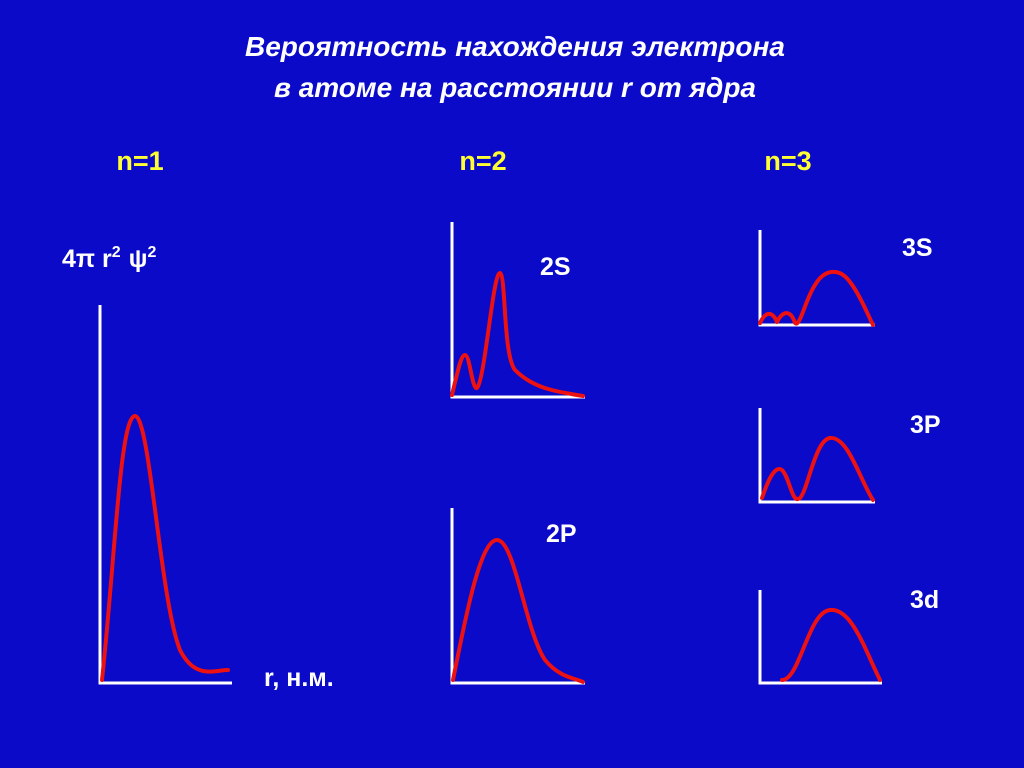 This screenshot has width=1024, height=768. What do you see at coordinates (831, 645) in the screenshot?
I see `curve-3d` at bounding box center [831, 645].